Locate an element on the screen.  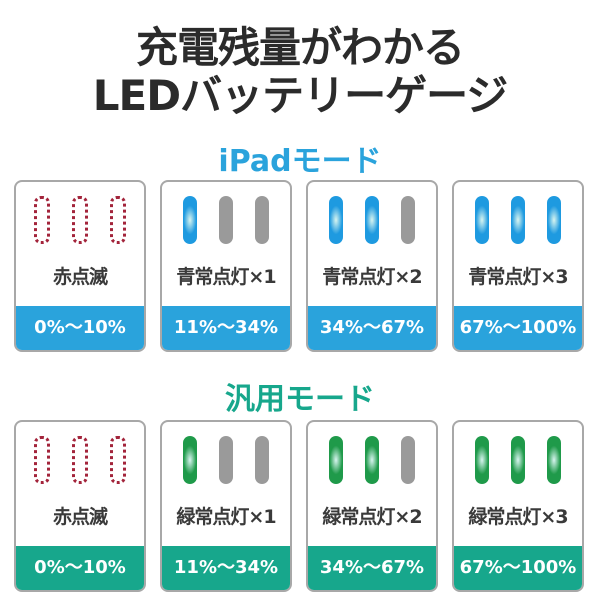
mode-title: 汎用モード is located at coordinates (300, 399).